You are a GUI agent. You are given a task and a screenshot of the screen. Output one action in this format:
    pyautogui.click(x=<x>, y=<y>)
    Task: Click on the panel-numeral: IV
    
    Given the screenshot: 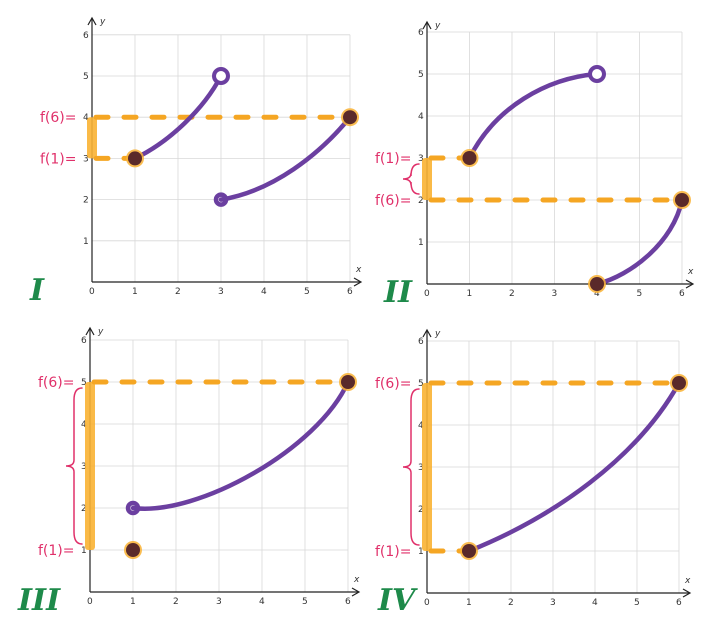 What is the action you would take?
    pyautogui.click(x=397, y=600)
    